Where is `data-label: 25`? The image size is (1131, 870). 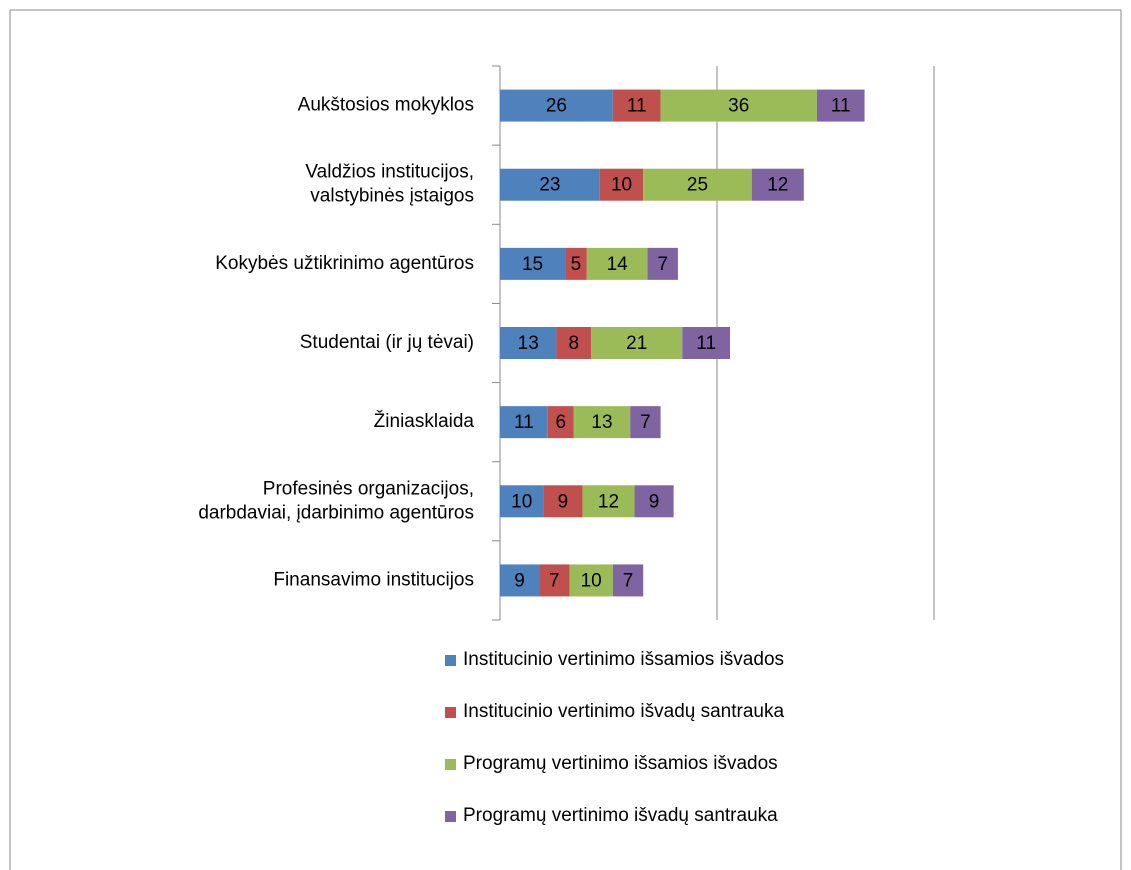 data-label: 25 is located at coordinates (697, 185).